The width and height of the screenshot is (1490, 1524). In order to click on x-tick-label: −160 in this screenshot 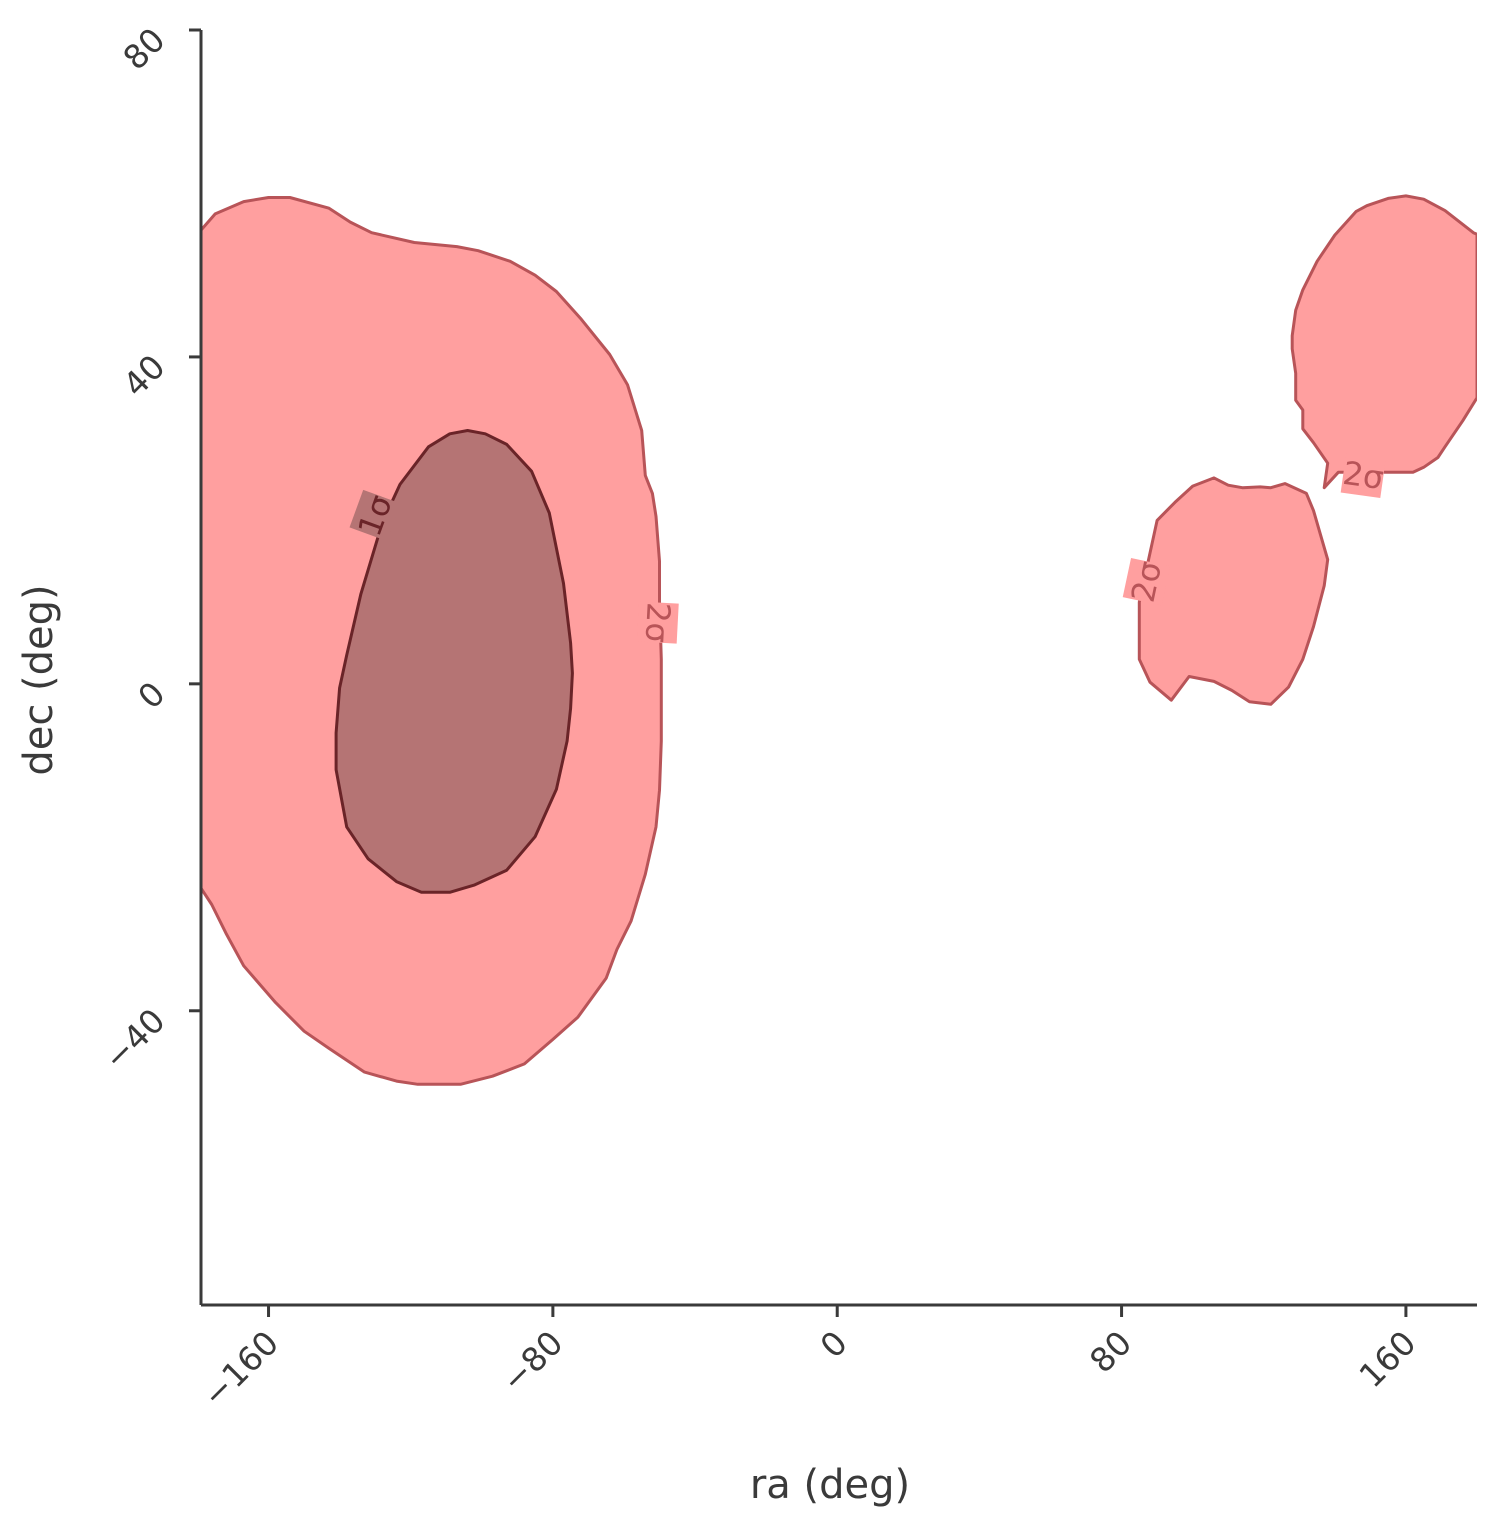, I will do `click(241, 1369)`.